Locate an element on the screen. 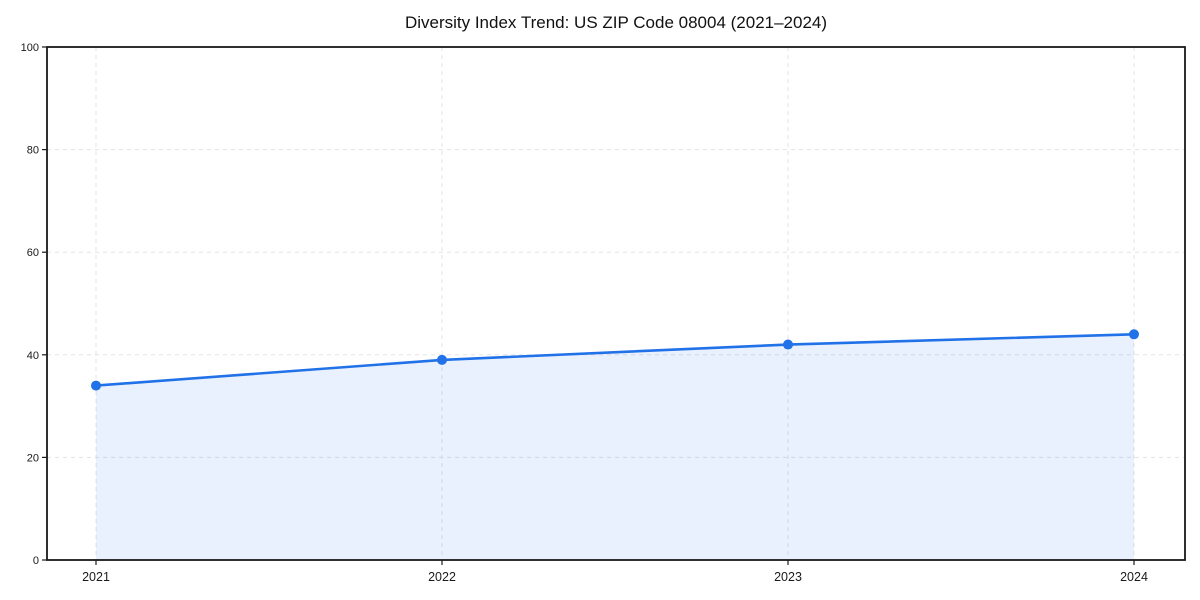  x-tick-label: 2024 is located at coordinates (1134, 577).